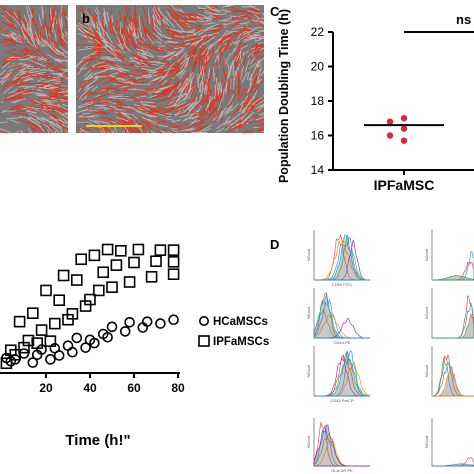 The image size is (474, 474). Describe the element at coordinates (170, 69) in the screenshot. I see `microscopy-image-b: b` at that location.